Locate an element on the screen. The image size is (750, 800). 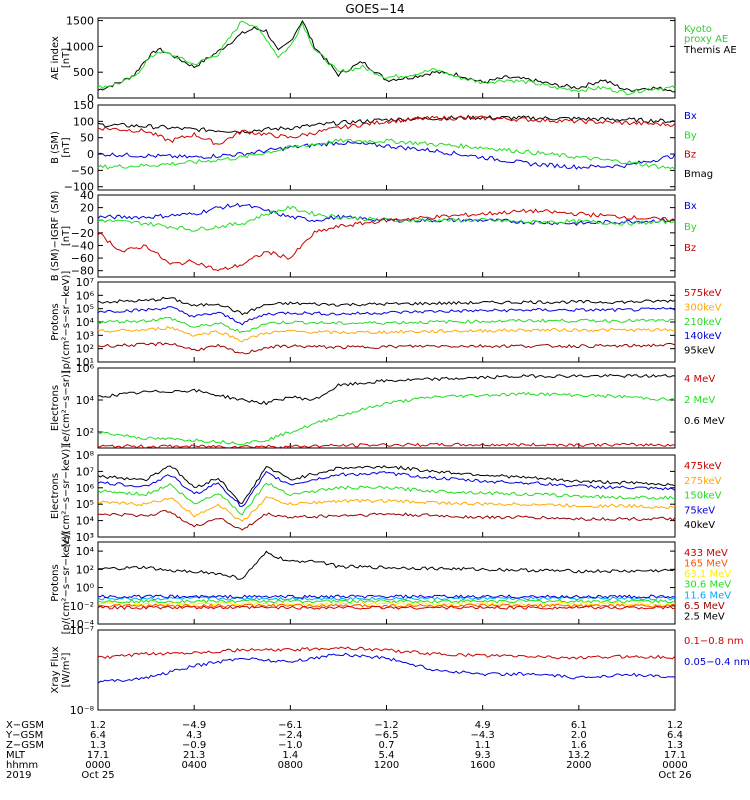
legend-label: 2 MeV is located at coordinates (699, 400).